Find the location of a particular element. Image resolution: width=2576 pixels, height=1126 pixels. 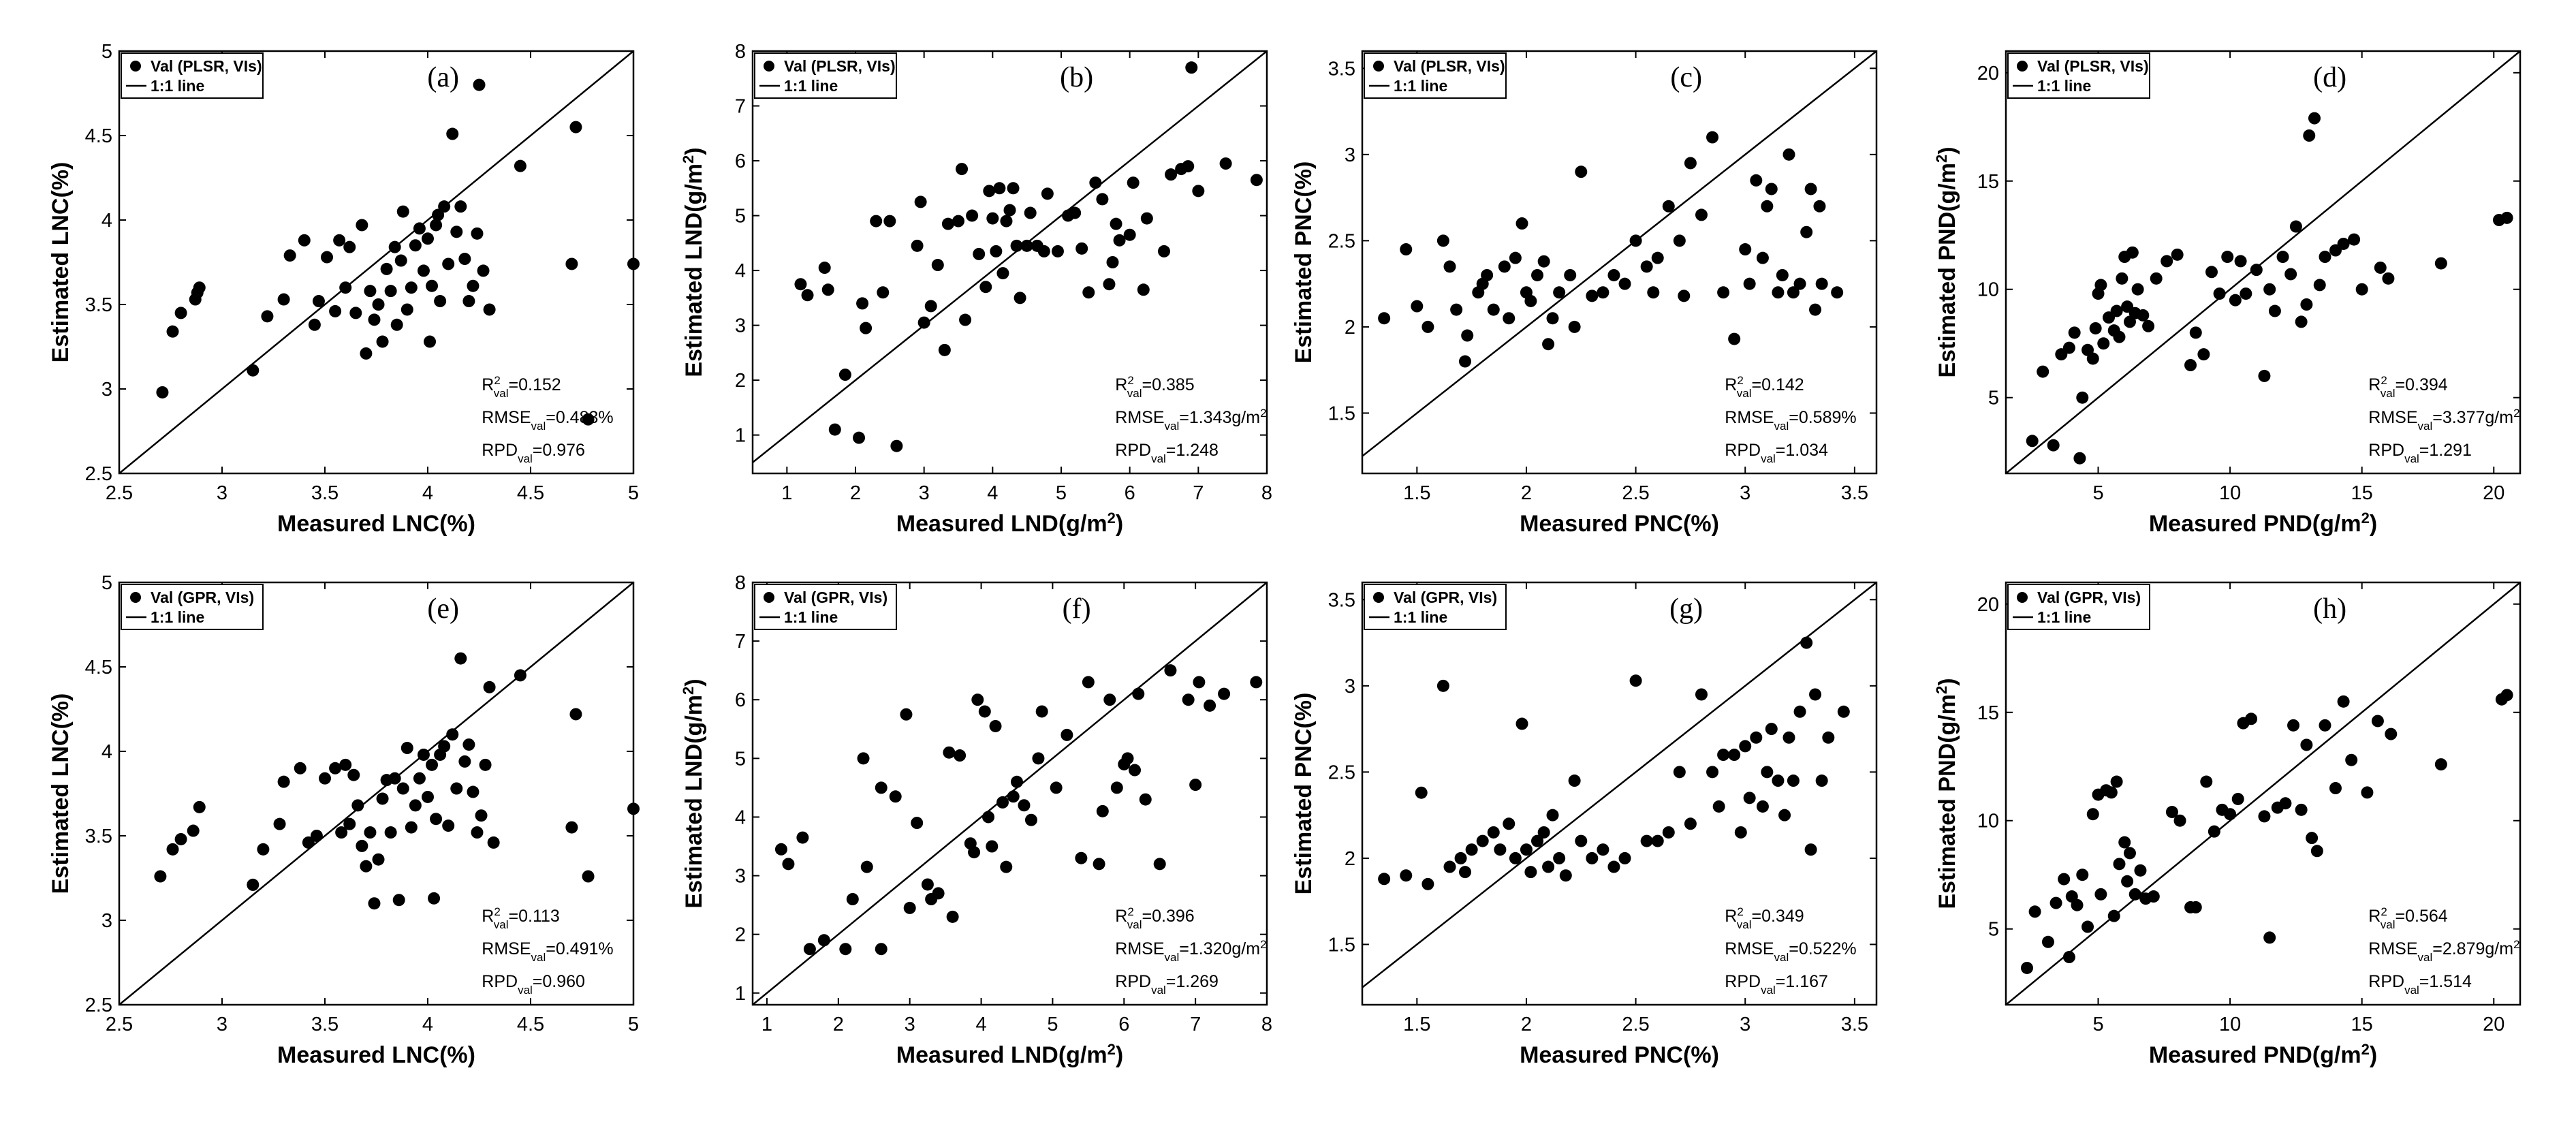

stat-rpd: RPDval=0.976 is located at coordinates (533, 453).